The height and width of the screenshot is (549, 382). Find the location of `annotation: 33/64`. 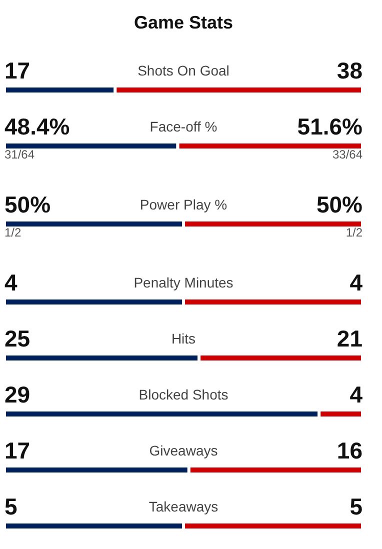

annotation: 33/64 is located at coordinates (347, 155).